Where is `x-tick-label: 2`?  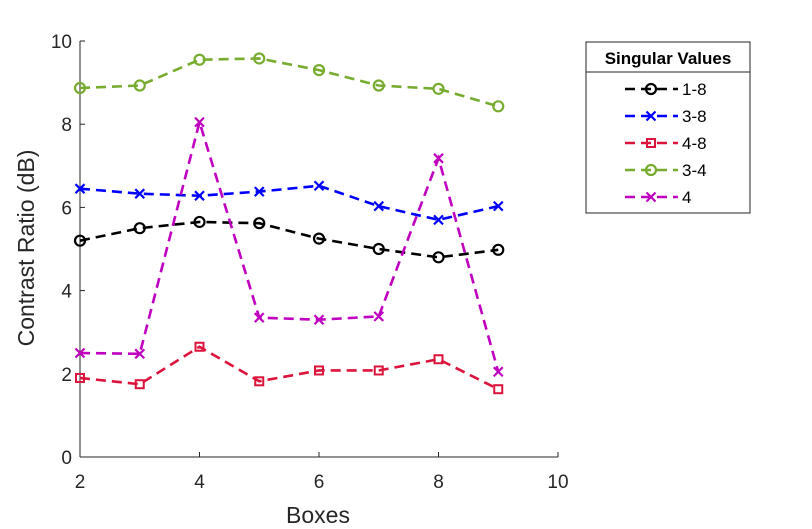
x-tick-label: 2 is located at coordinates (80, 482).